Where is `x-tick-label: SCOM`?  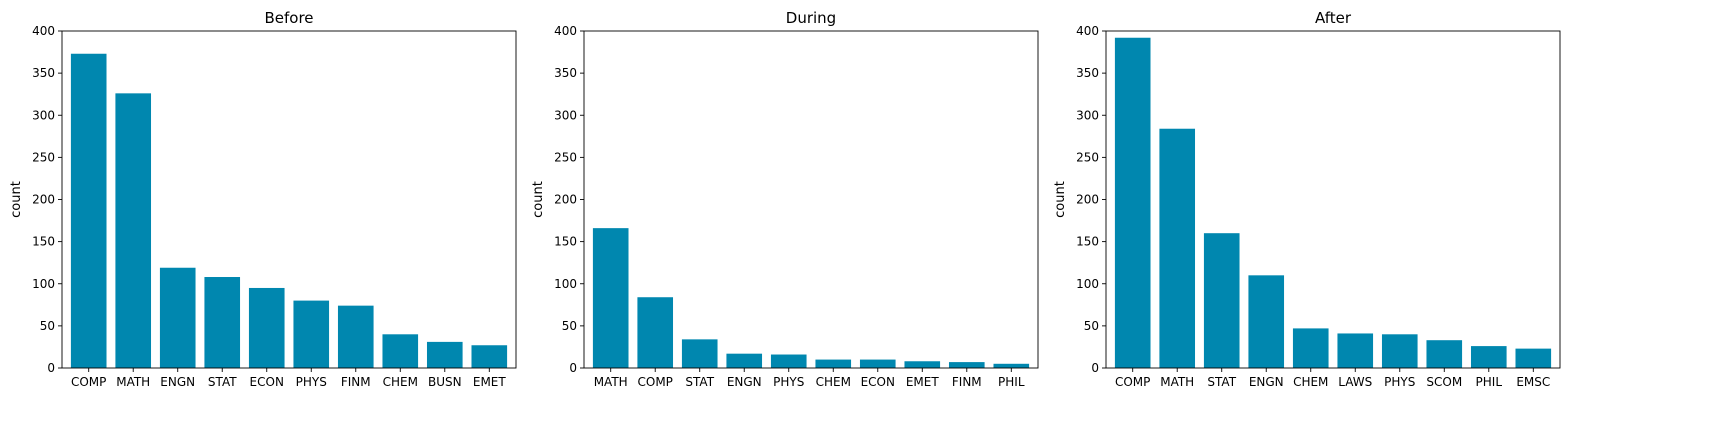
x-tick-label: SCOM is located at coordinates (1444, 382).